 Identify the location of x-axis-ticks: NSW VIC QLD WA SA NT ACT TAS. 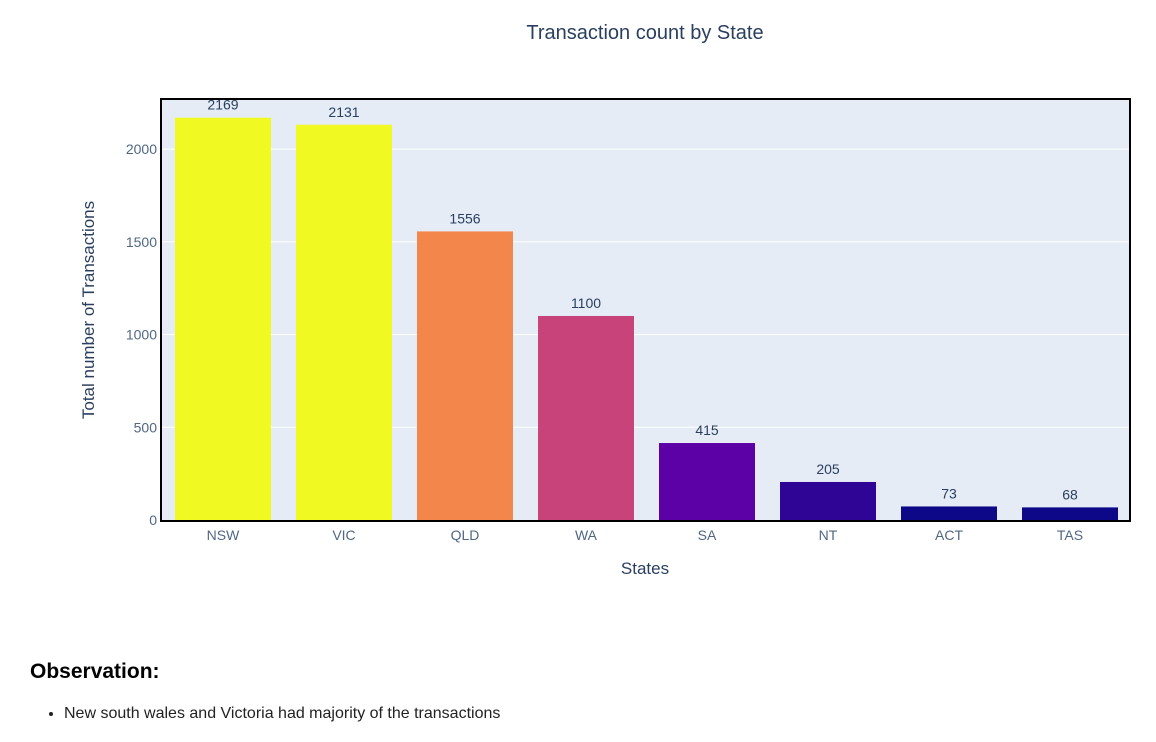
(645, 535).